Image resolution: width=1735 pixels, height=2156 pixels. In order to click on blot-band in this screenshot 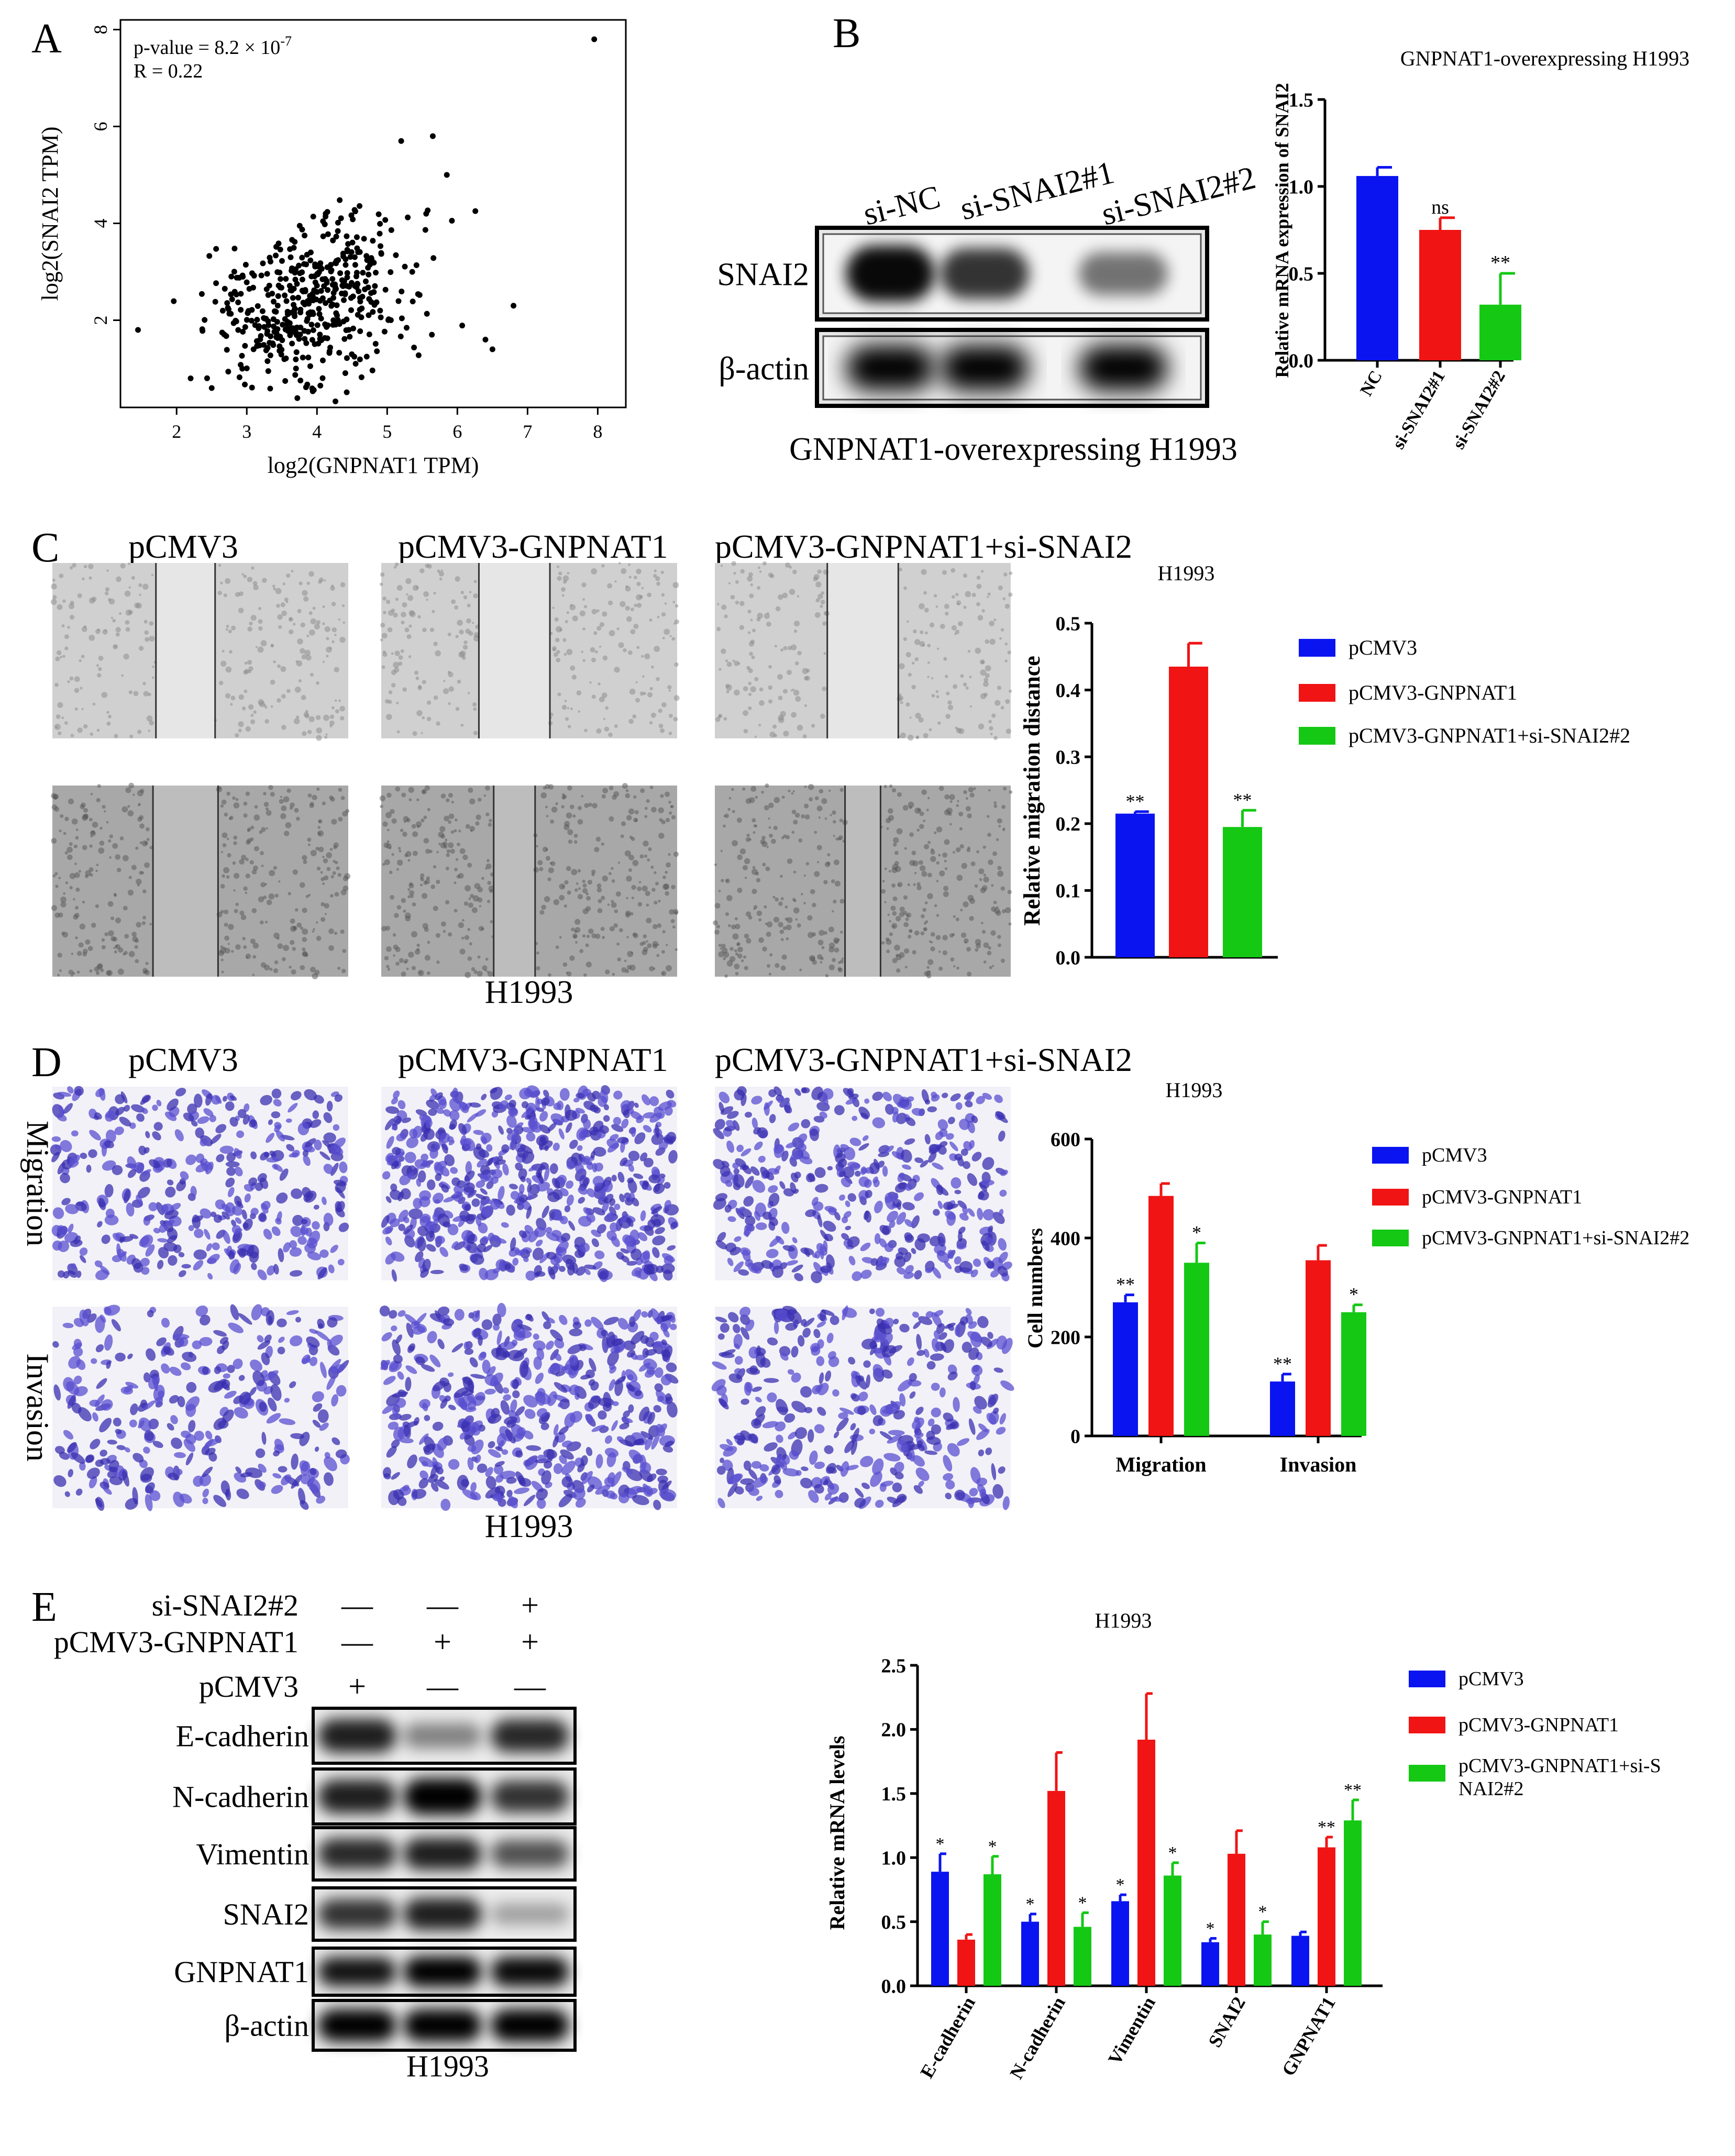, I will do `click(1123, 273)`.